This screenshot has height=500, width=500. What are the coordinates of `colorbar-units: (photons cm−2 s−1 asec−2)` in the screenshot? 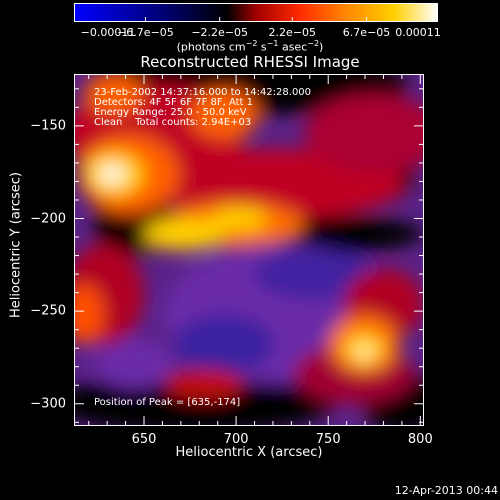 It's located at (250, 46).